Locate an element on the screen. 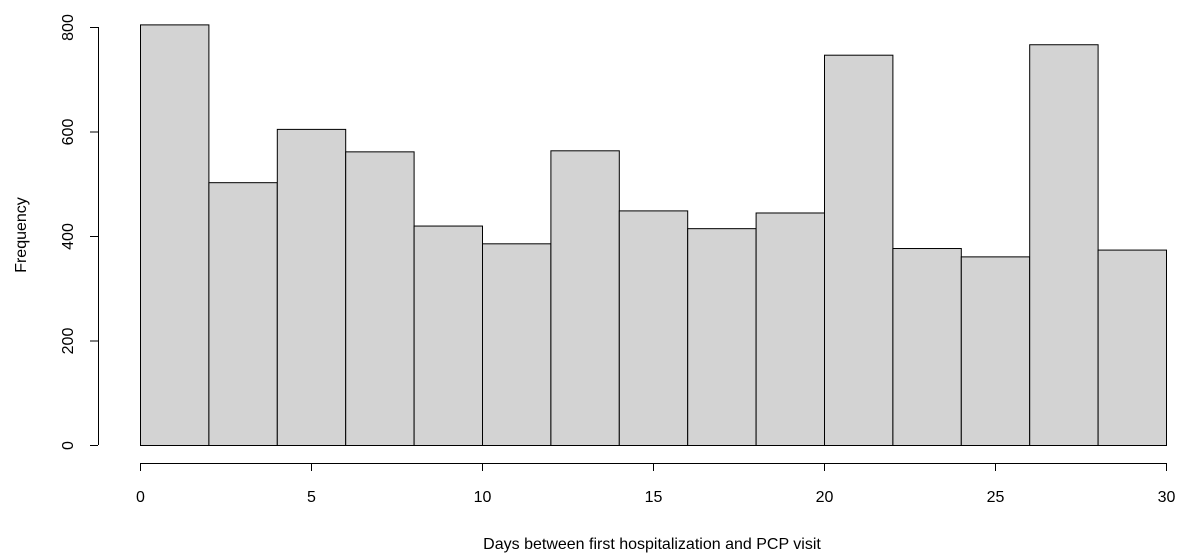  x-tick-label: 15 is located at coordinates (654, 497).